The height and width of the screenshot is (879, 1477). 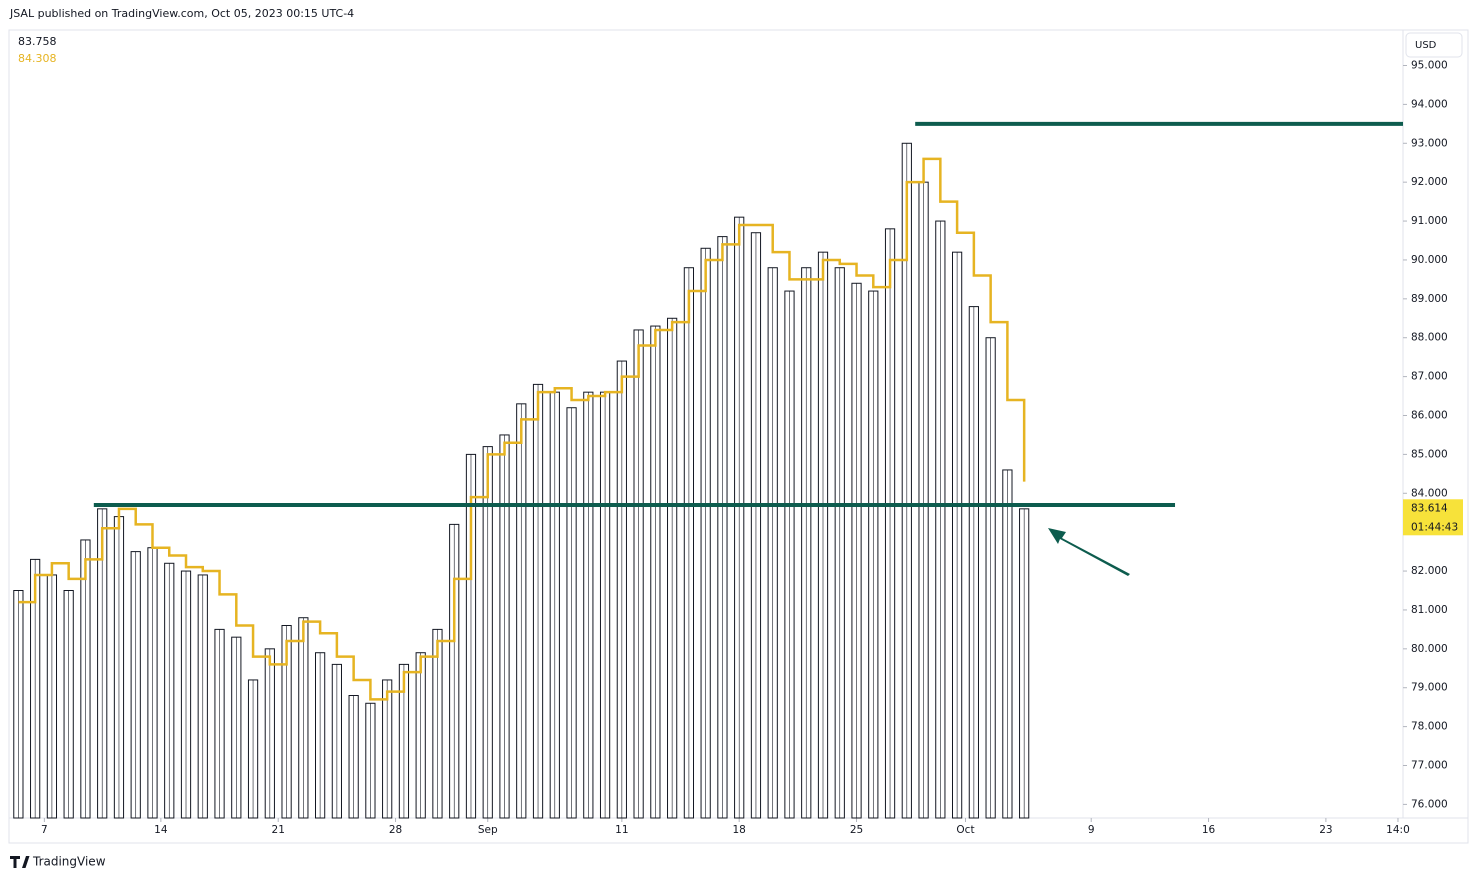 What do you see at coordinates (1429, 649) in the screenshot?
I see `y-tick-label: 80.000` at bounding box center [1429, 649].